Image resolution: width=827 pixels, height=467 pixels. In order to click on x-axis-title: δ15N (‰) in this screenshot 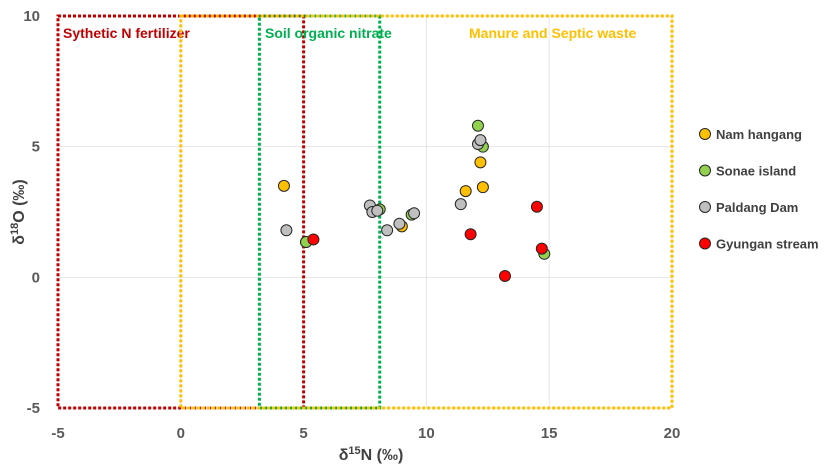, I will do `click(371, 454)`.